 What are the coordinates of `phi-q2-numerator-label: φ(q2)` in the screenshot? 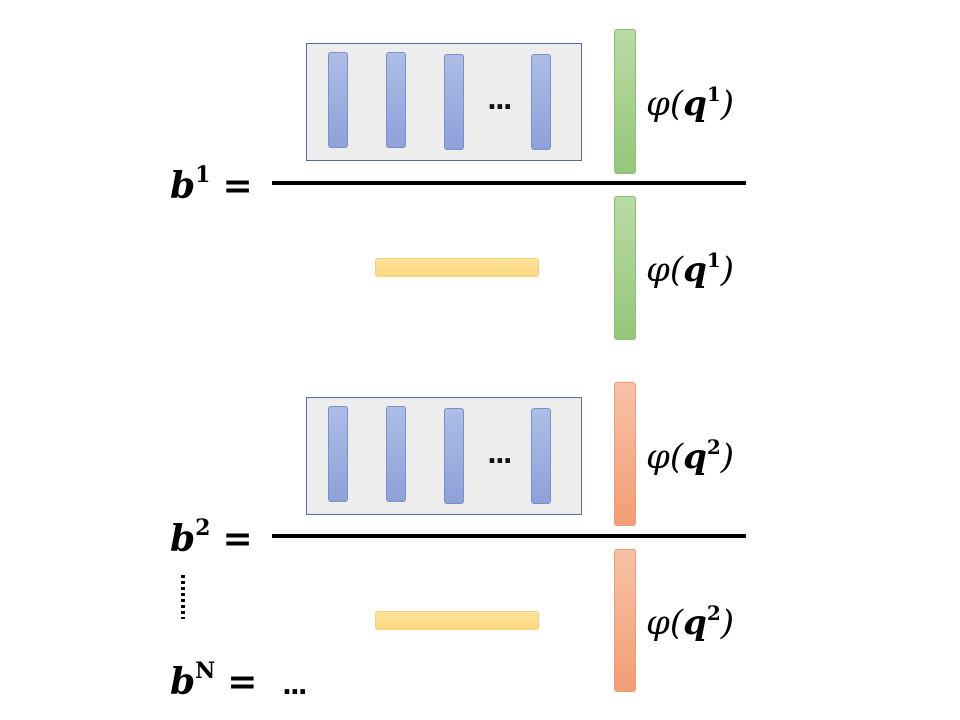 It's located at (690, 456).